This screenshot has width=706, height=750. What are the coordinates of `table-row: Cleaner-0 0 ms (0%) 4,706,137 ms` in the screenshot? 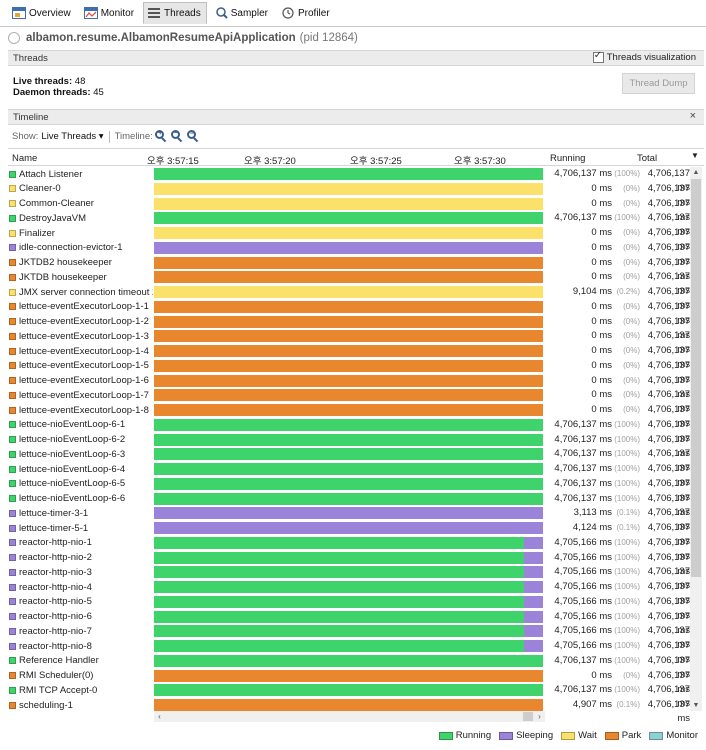 It's located at (349, 195).